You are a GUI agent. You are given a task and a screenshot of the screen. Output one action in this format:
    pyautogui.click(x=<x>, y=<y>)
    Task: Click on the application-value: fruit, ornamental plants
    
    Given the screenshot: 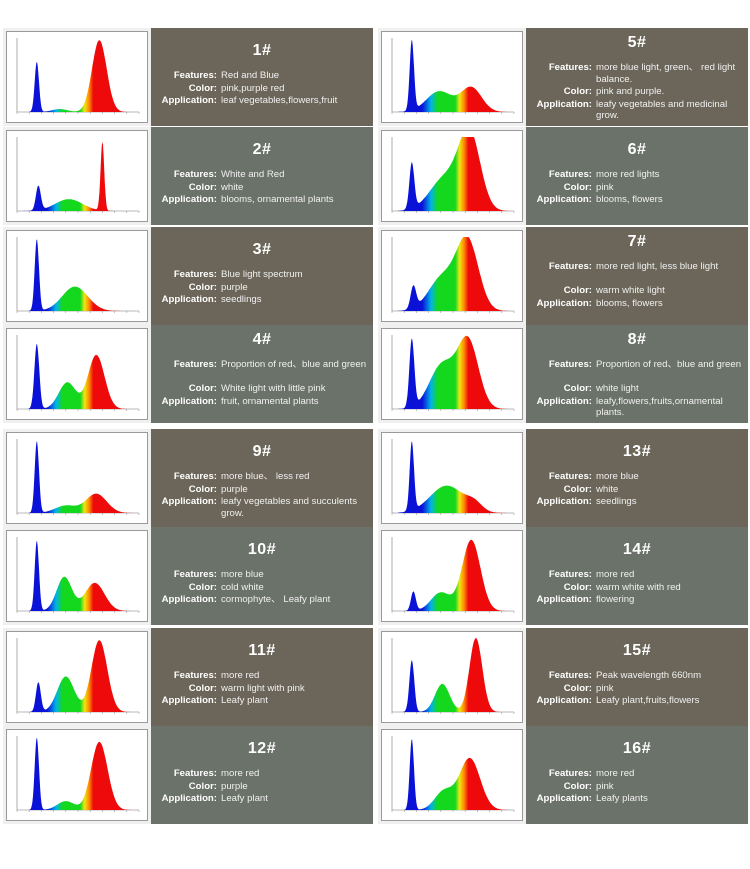 What is the action you would take?
    pyautogui.click(x=270, y=401)
    